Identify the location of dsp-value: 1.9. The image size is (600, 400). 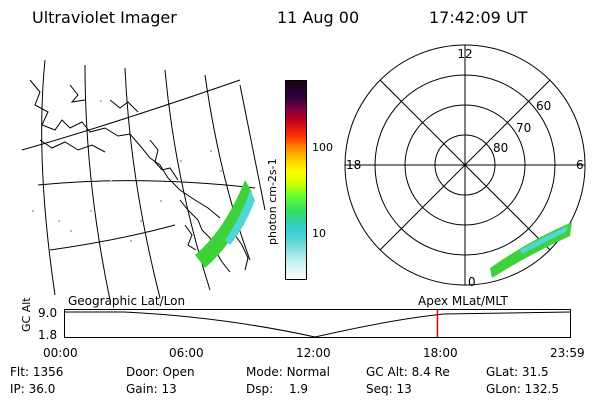
(298, 389).